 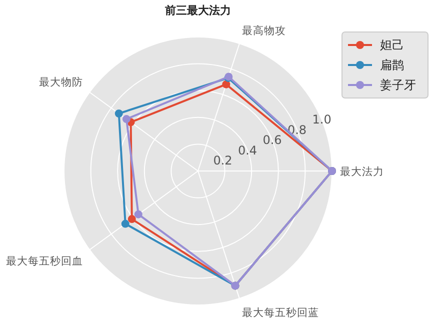 I want to click on y-tick-label: 0.4, so click(x=248, y=150).